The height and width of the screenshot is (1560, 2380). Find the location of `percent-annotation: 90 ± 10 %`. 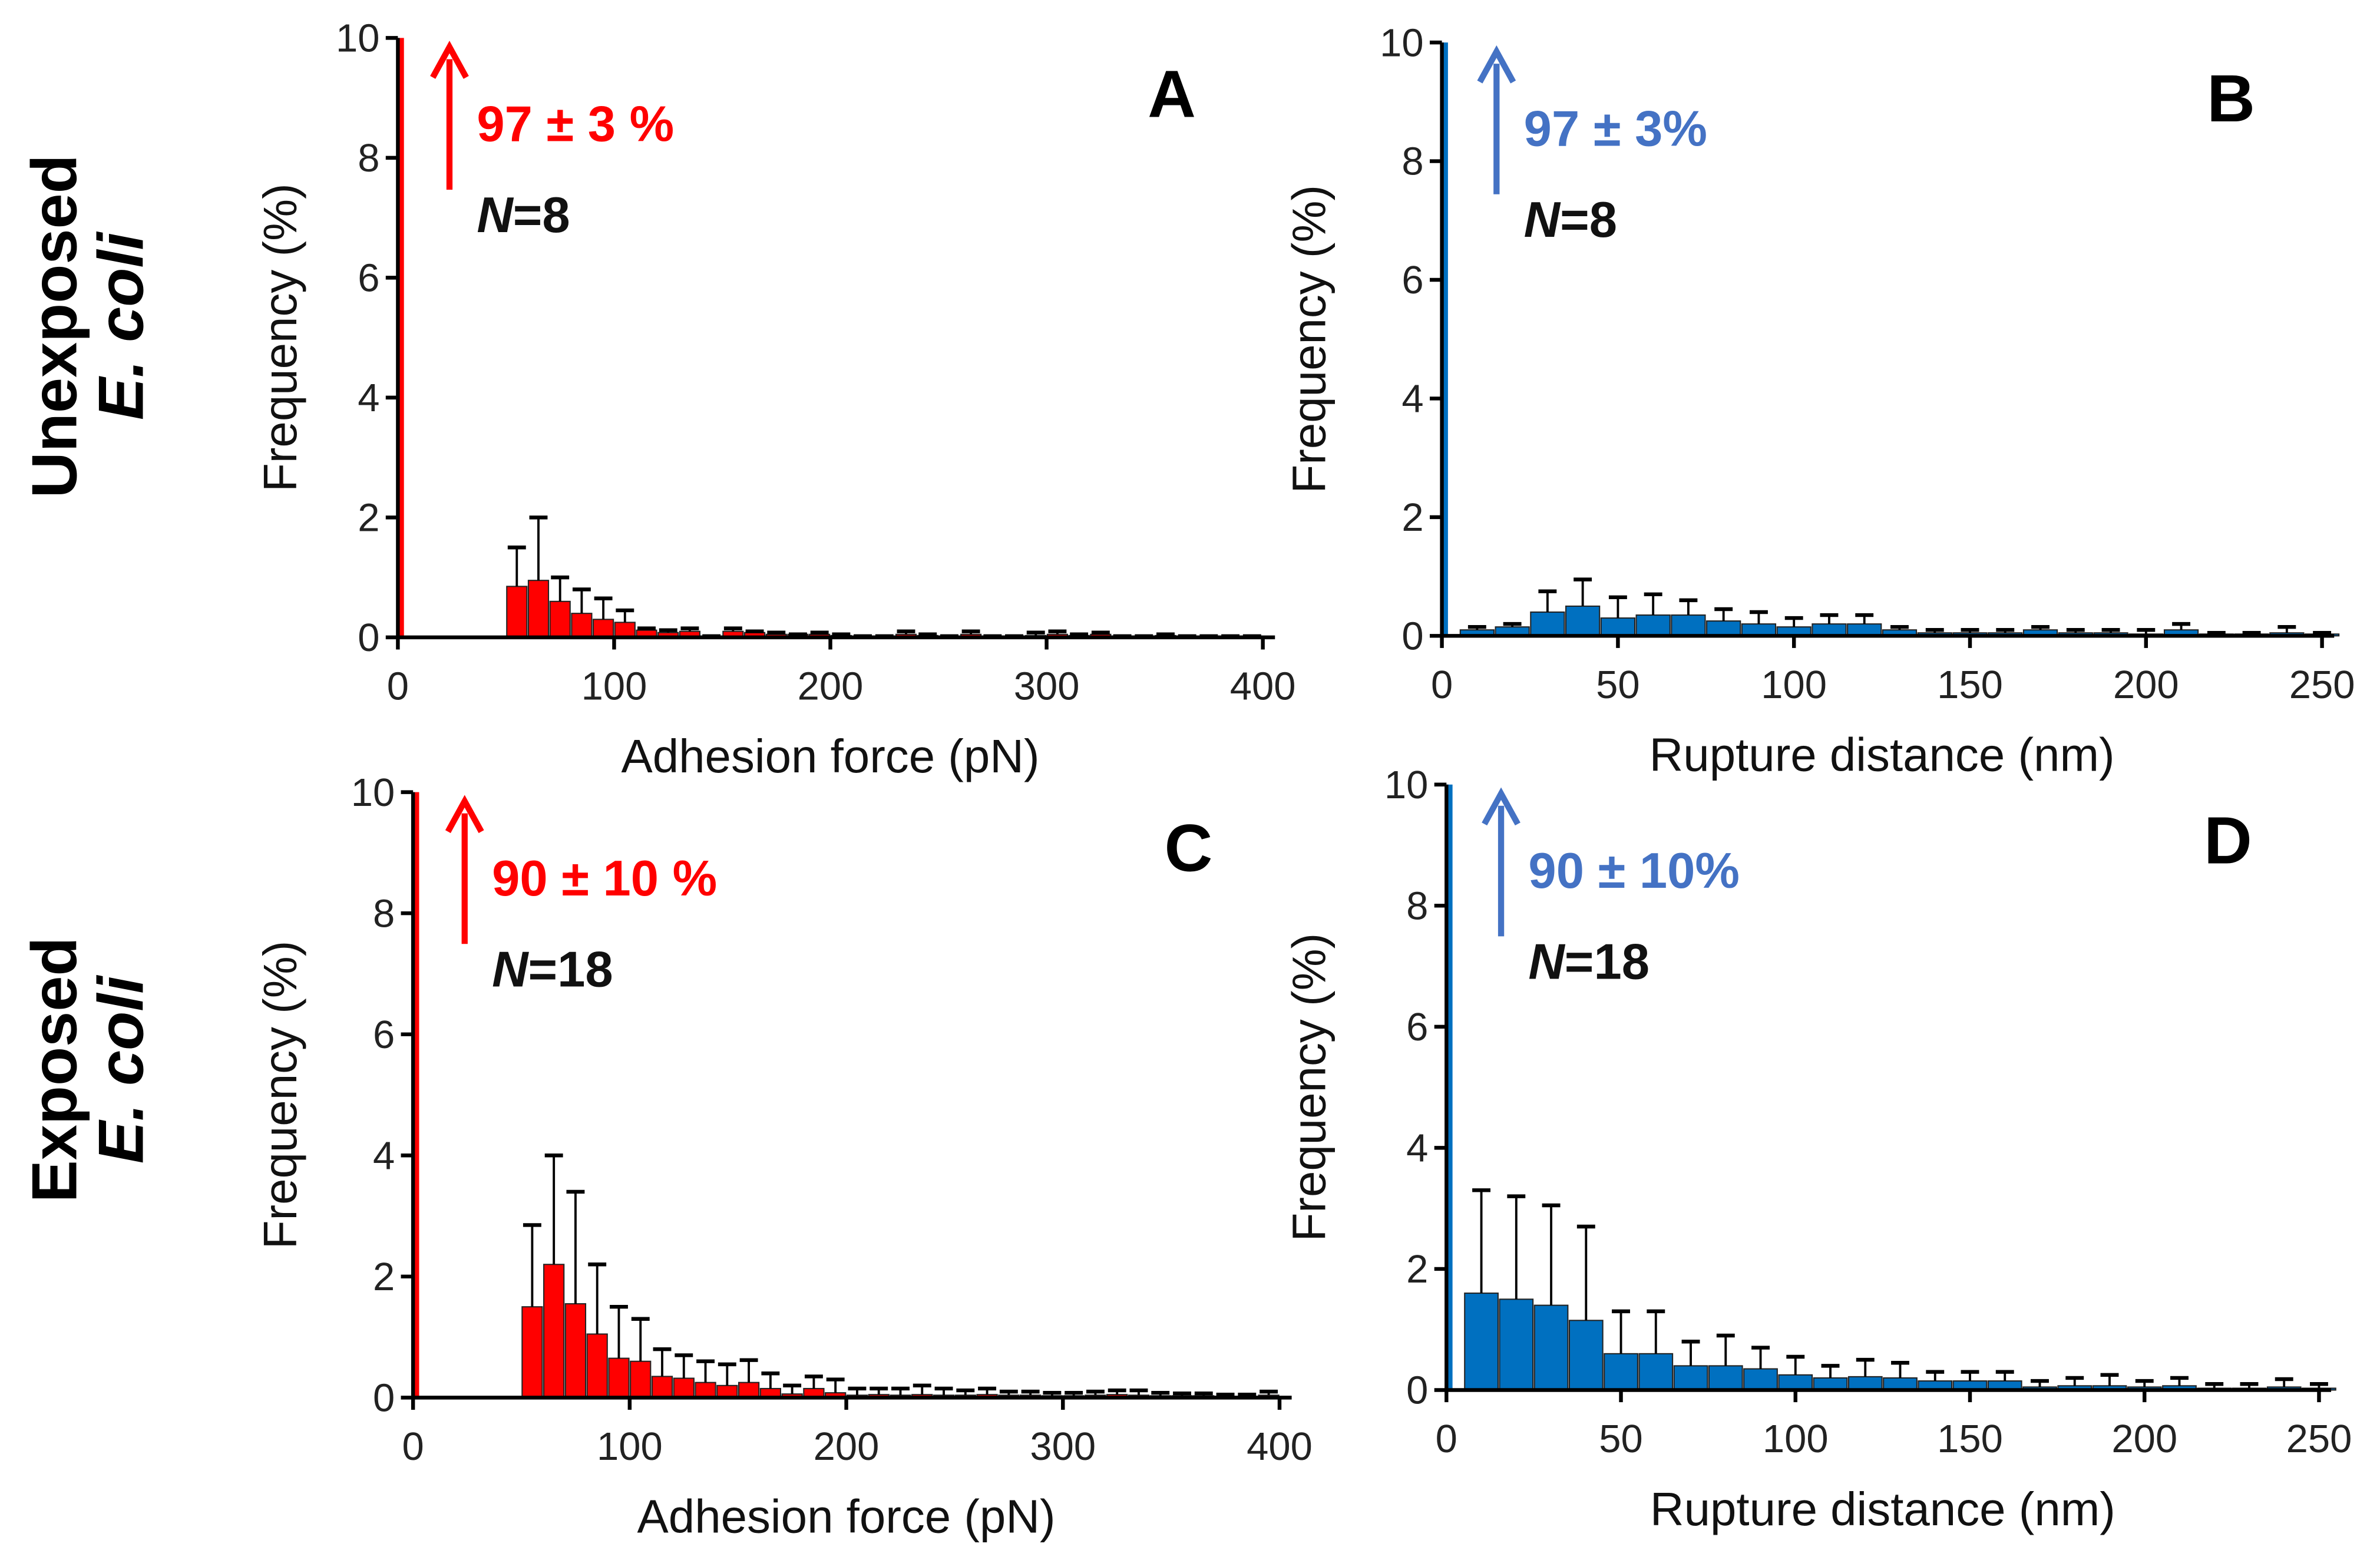

percent-annotation: 90 ± 10 % is located at coordinates (604, 879).